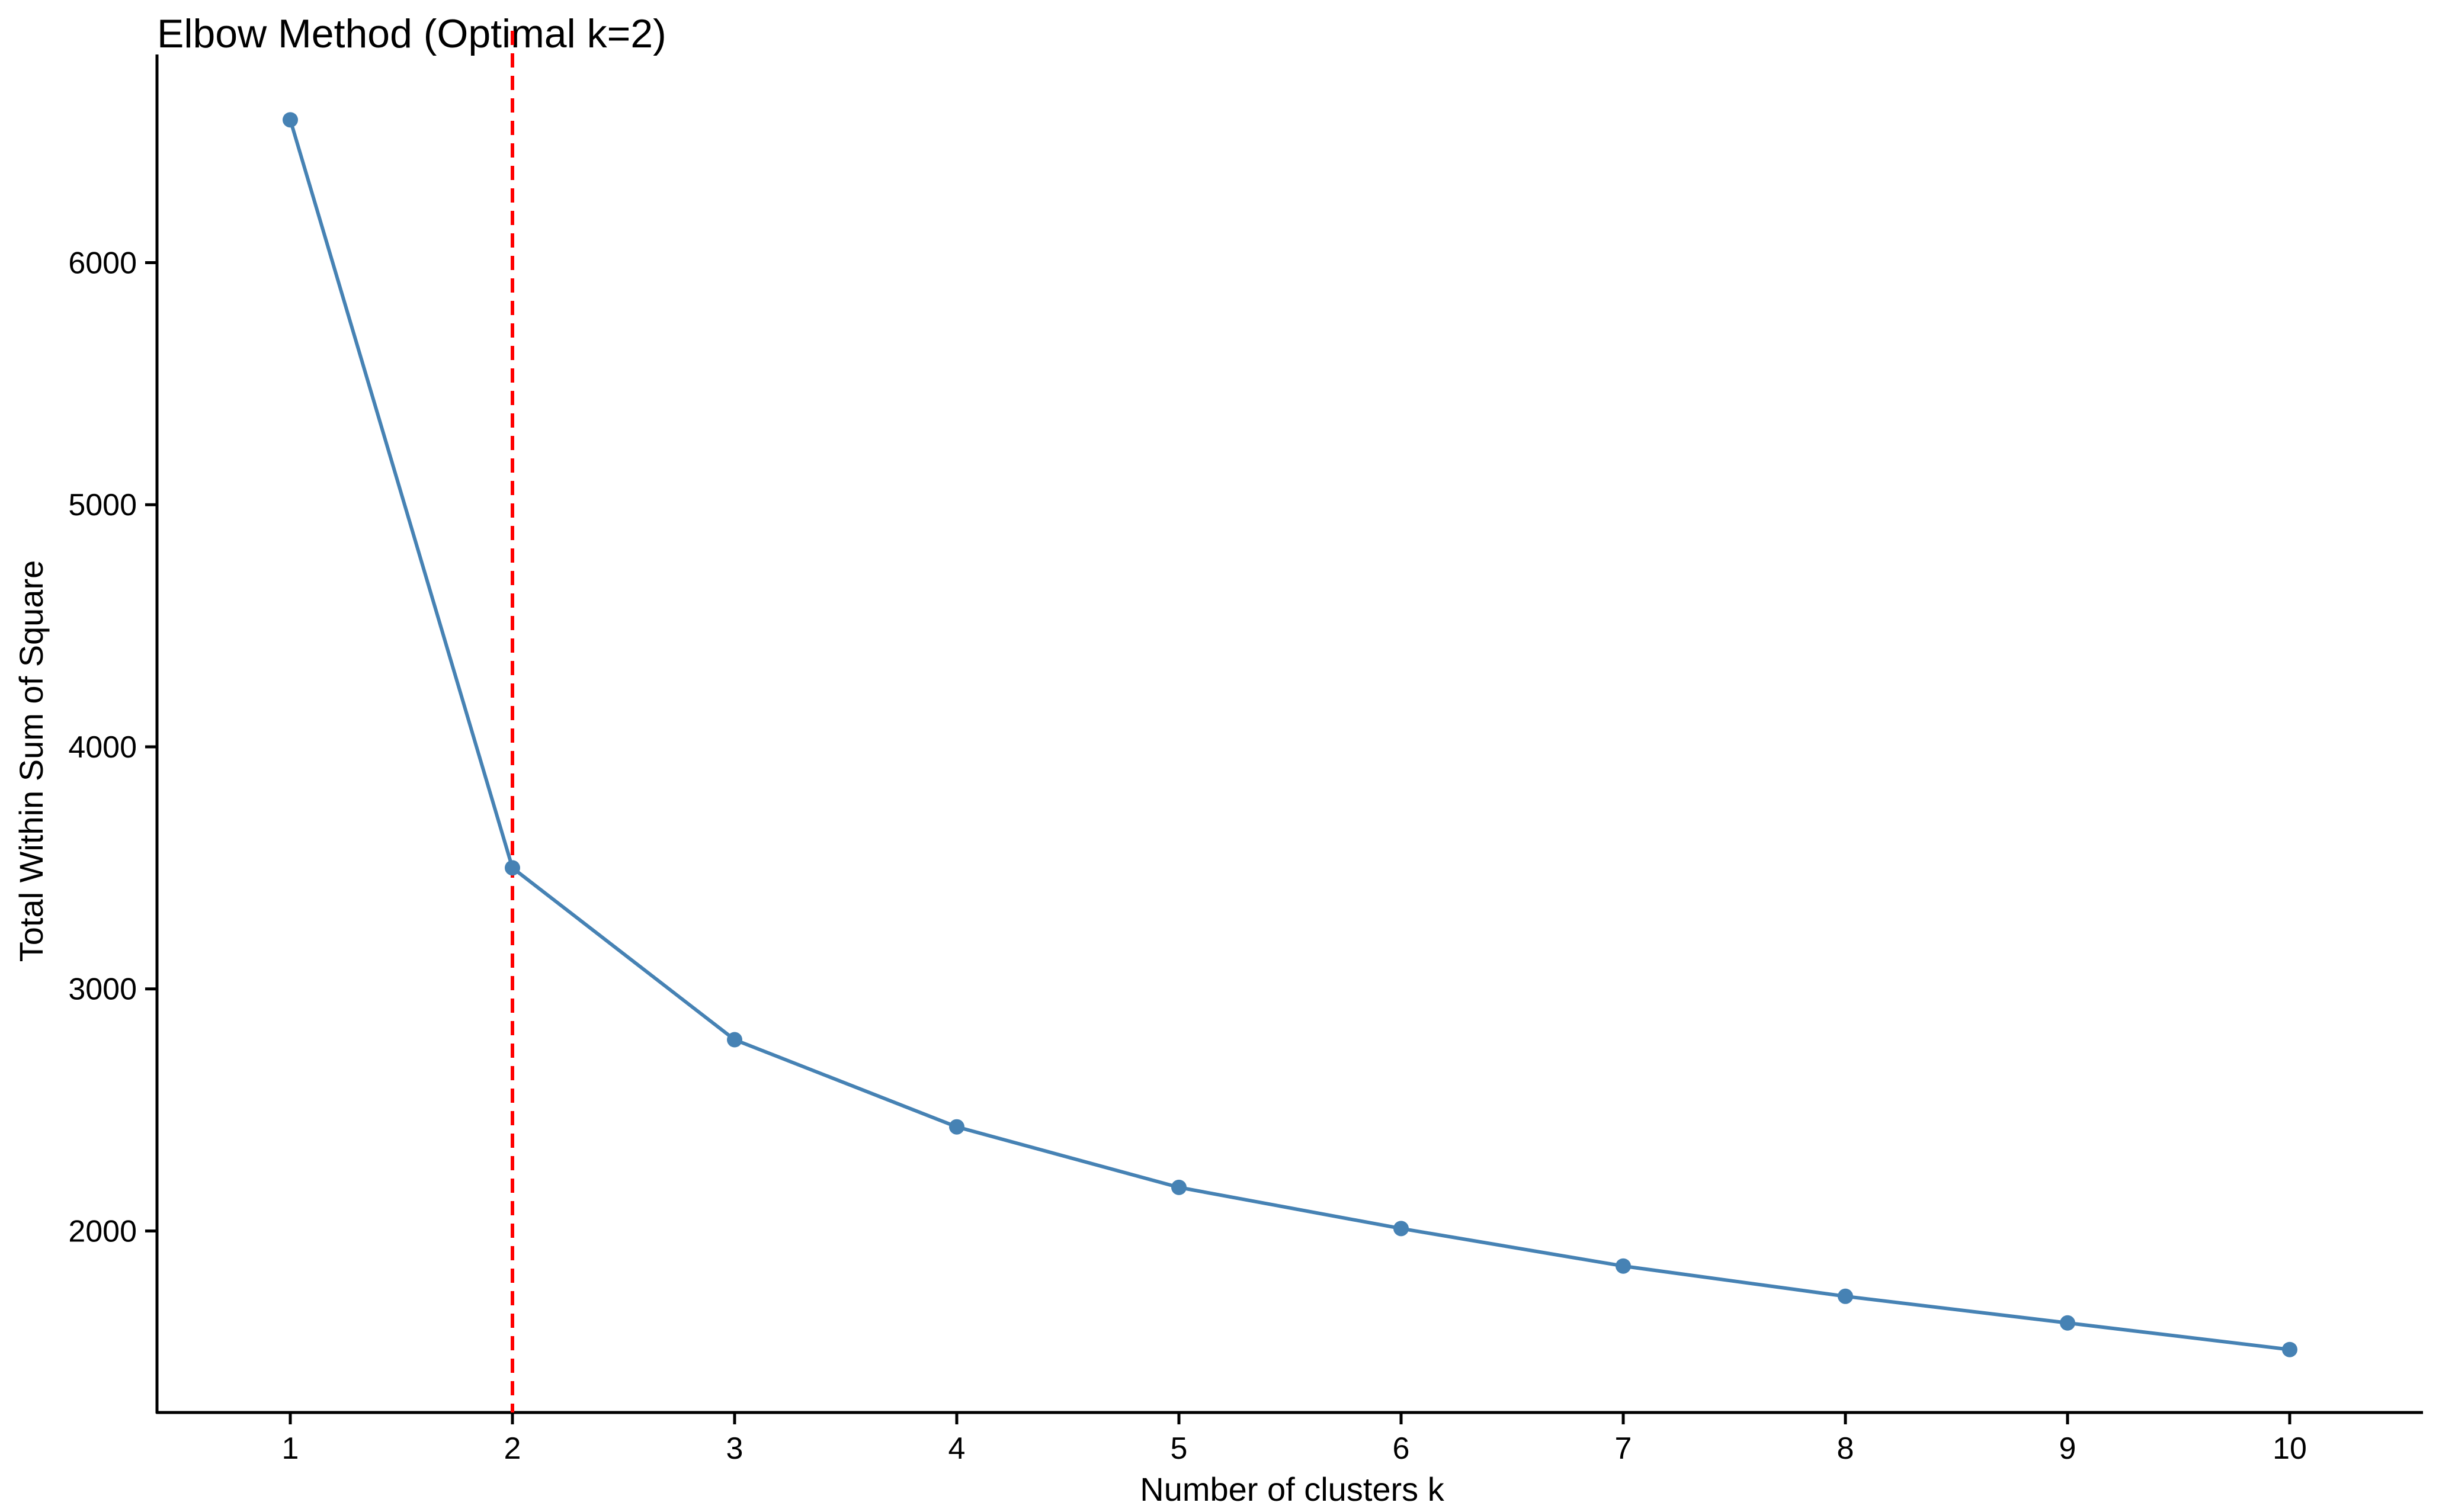  I want to click on x-tick-label: 10, so click(2290, 1448).